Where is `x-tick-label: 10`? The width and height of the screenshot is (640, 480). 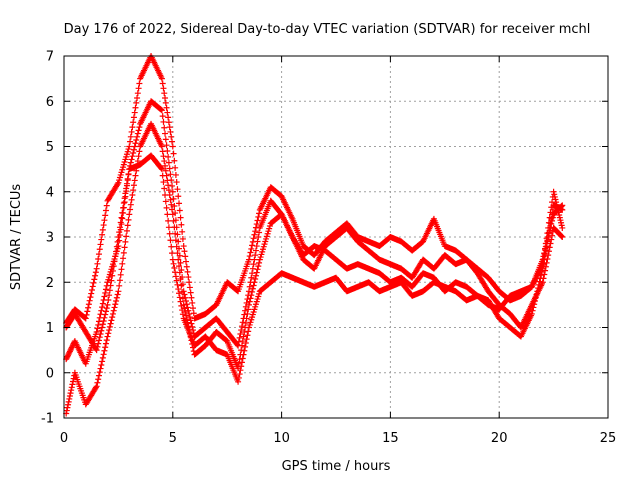
x-tick-label: 10 is located at coordinates (281, 438).